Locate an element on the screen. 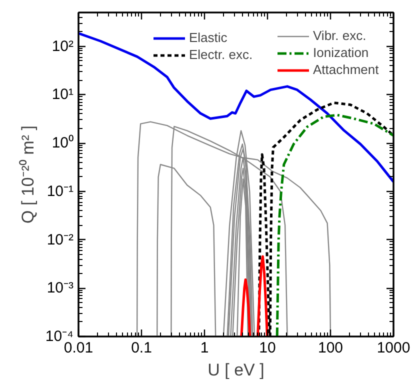  y-axis-title: Q [ 10⁻²⁰ m² ] is located at coordinates (28, 175).